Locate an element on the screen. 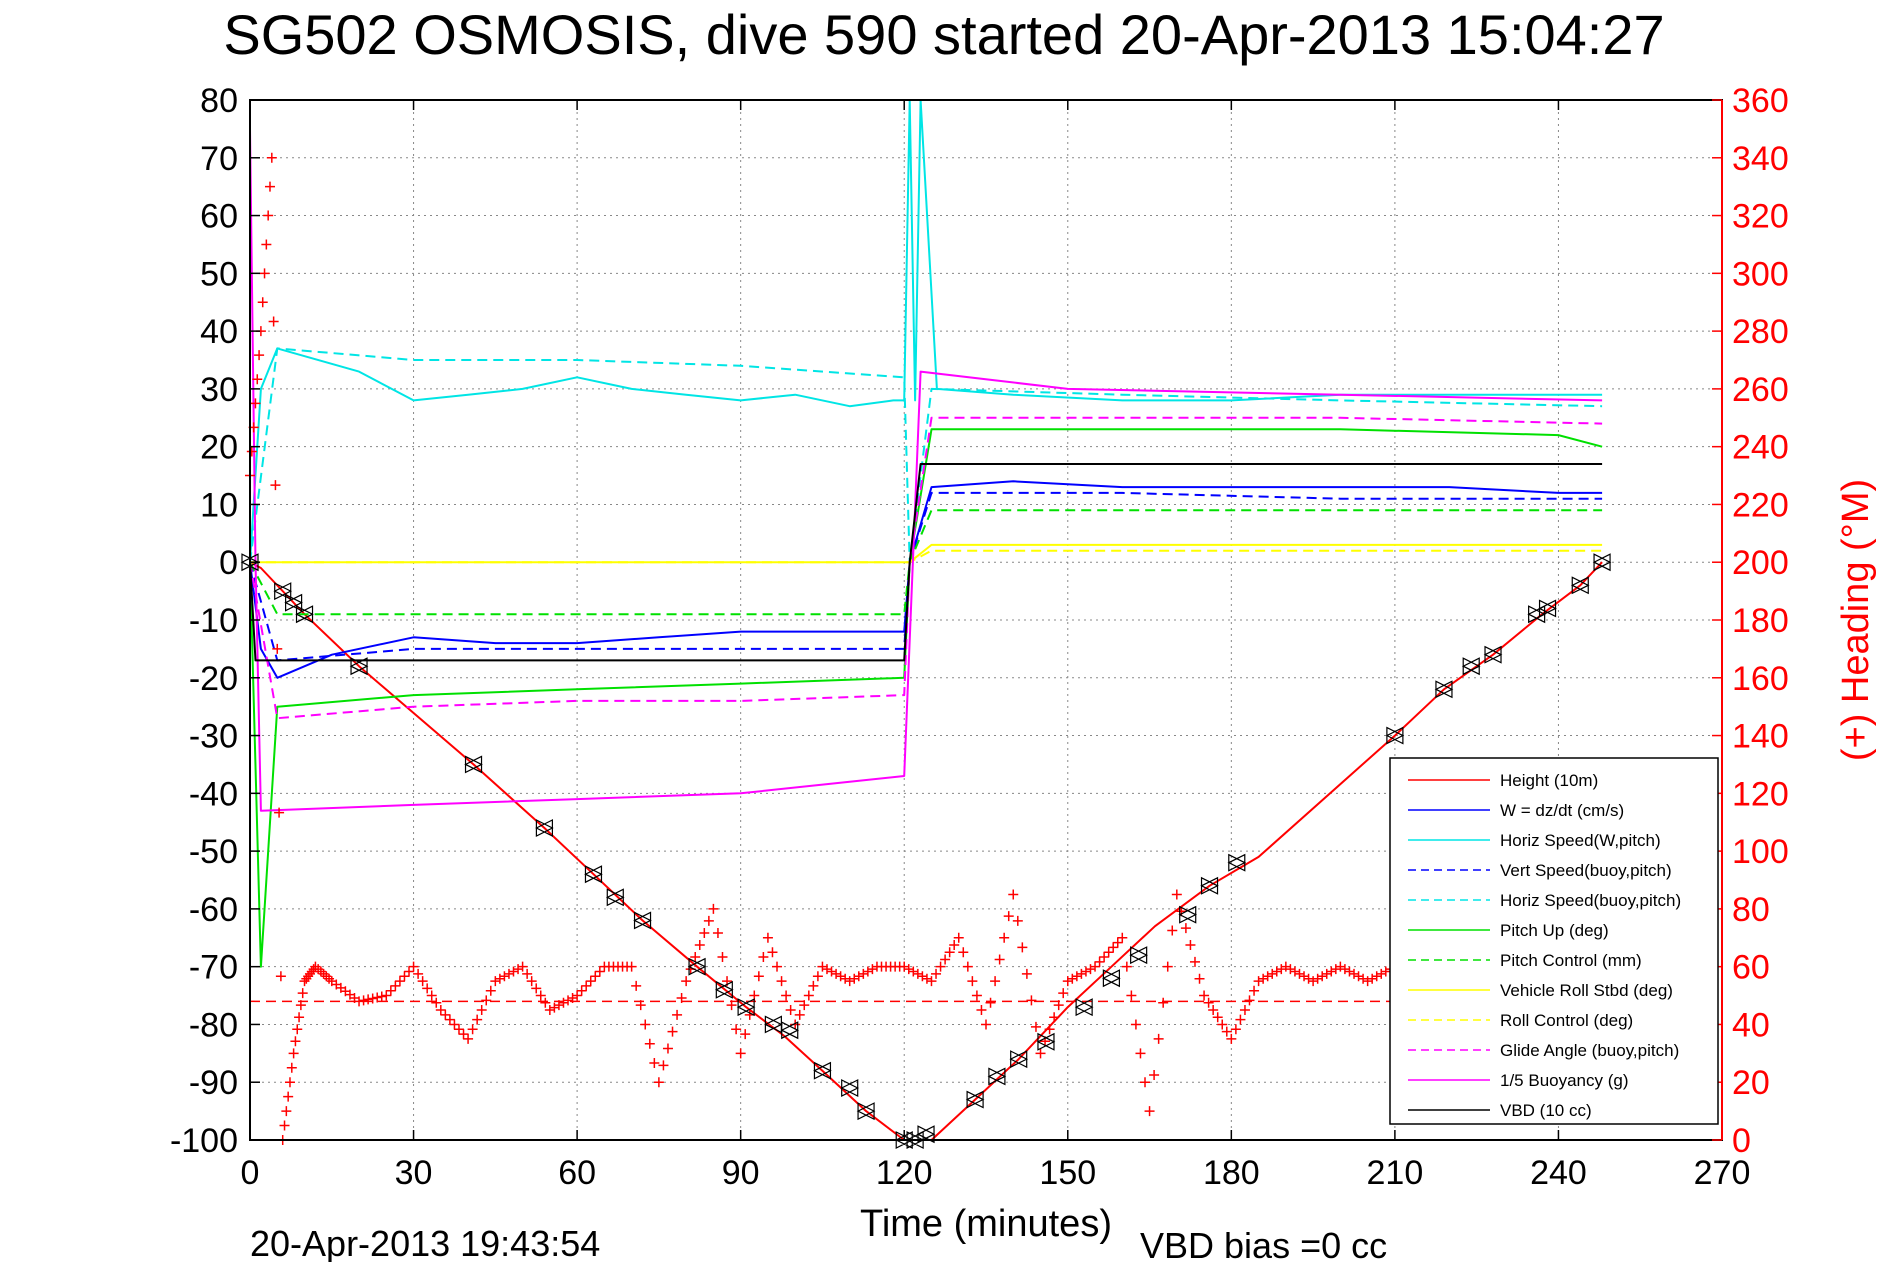 This screenshot has width=1891, height=1262. y-tick-label-right: 120 is located at coordinates (1760, 794).